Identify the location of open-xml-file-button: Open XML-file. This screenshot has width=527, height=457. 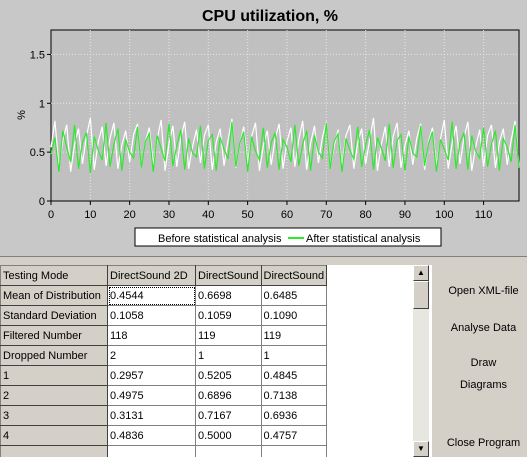
(483, 290).